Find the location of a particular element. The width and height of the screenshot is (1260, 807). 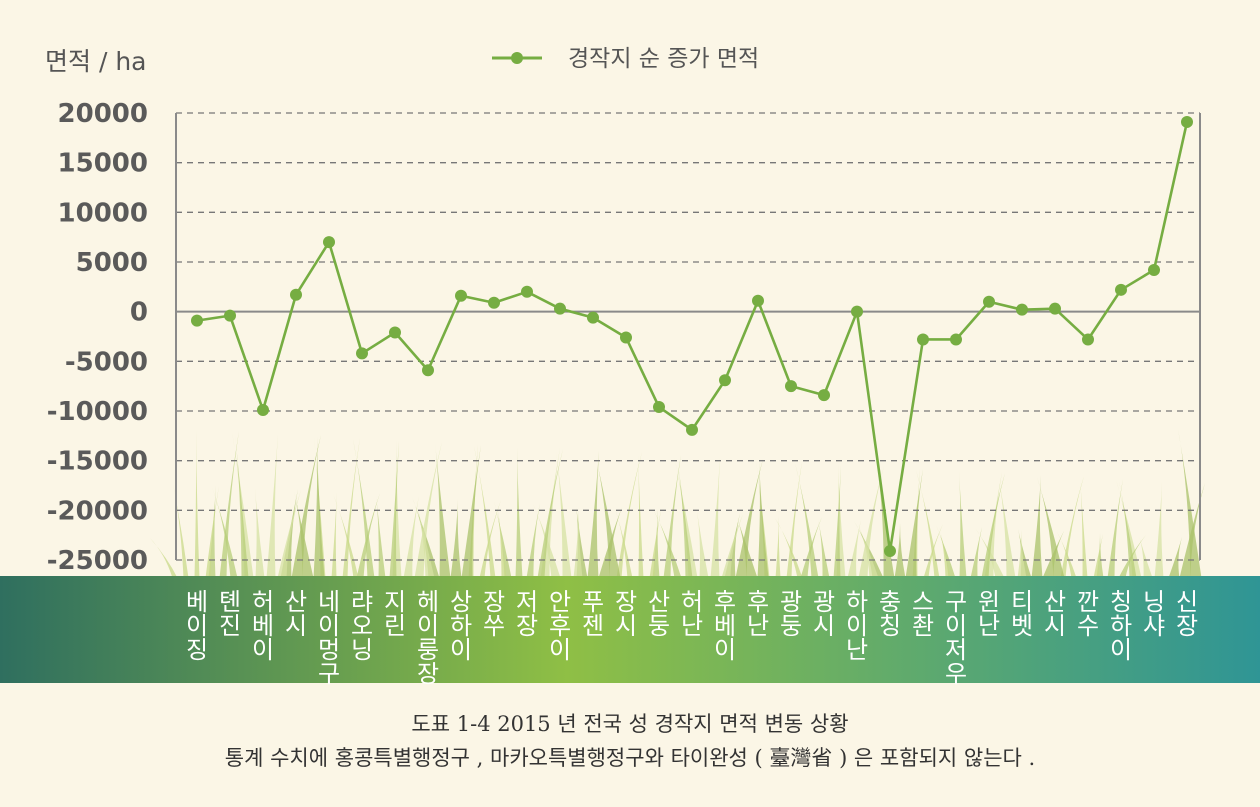

legend-series-name: 경작지 순 증가 면적 is located at coordinates (663, 59).